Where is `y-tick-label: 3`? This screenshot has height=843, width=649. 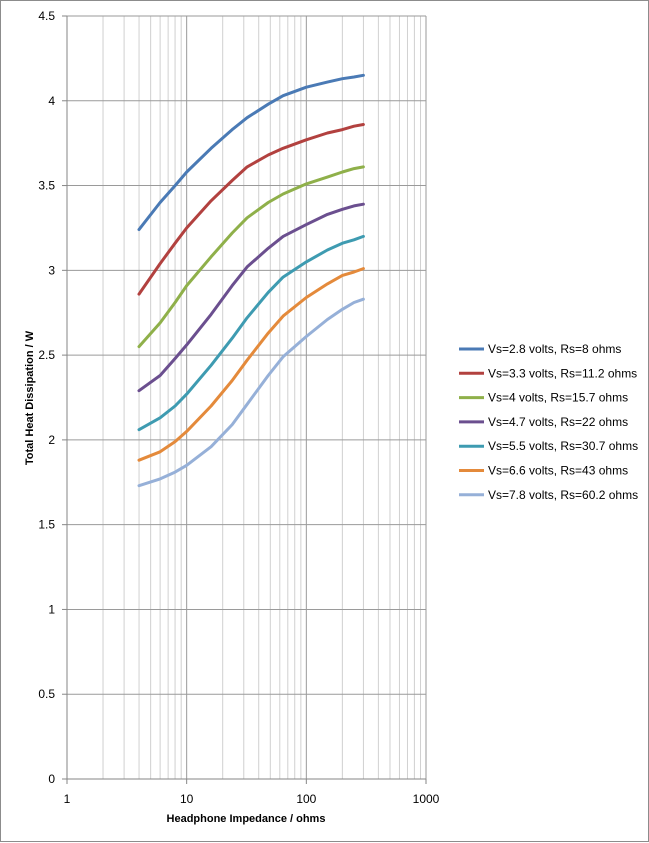
y-tick-label: 3 is located at coordinates (51, 270).